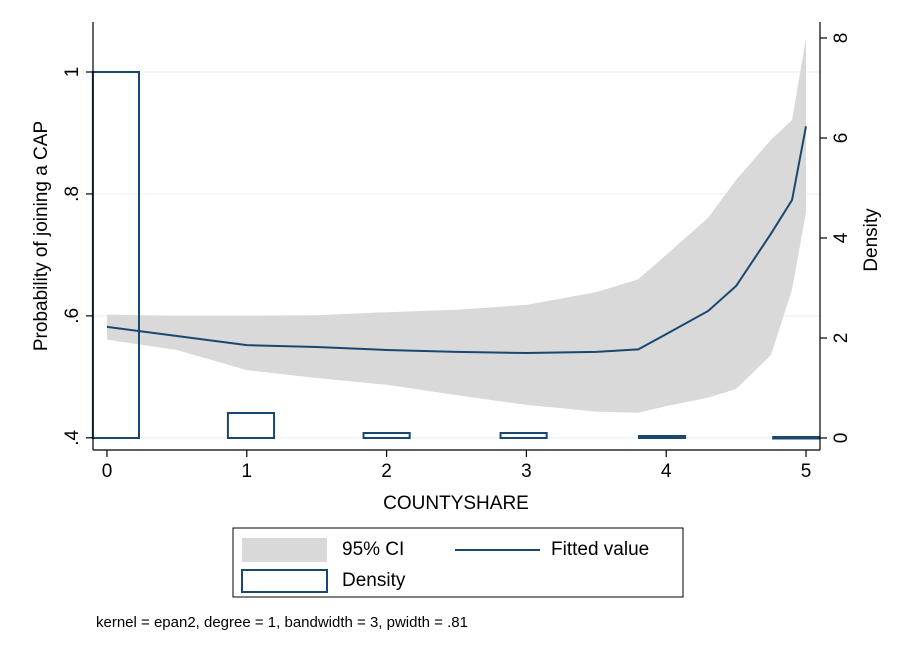  Describe the element at coordinates (841, 38) in the screenshot. I see `y2-tick-label: 8` at that location.